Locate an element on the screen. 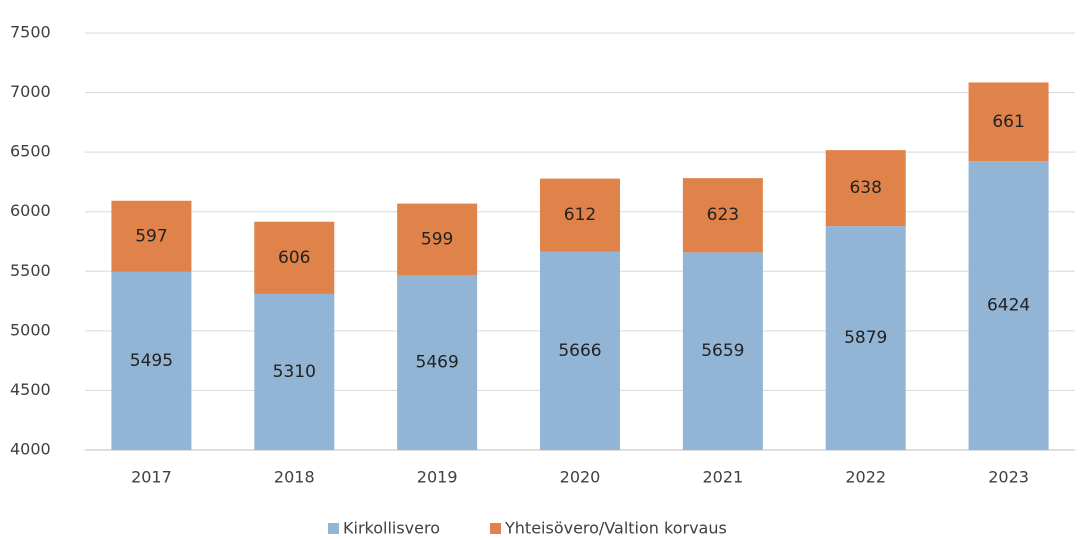 The image size is (1085, 540). x-tick-label: 2017 is located at coordinates (151, 477).